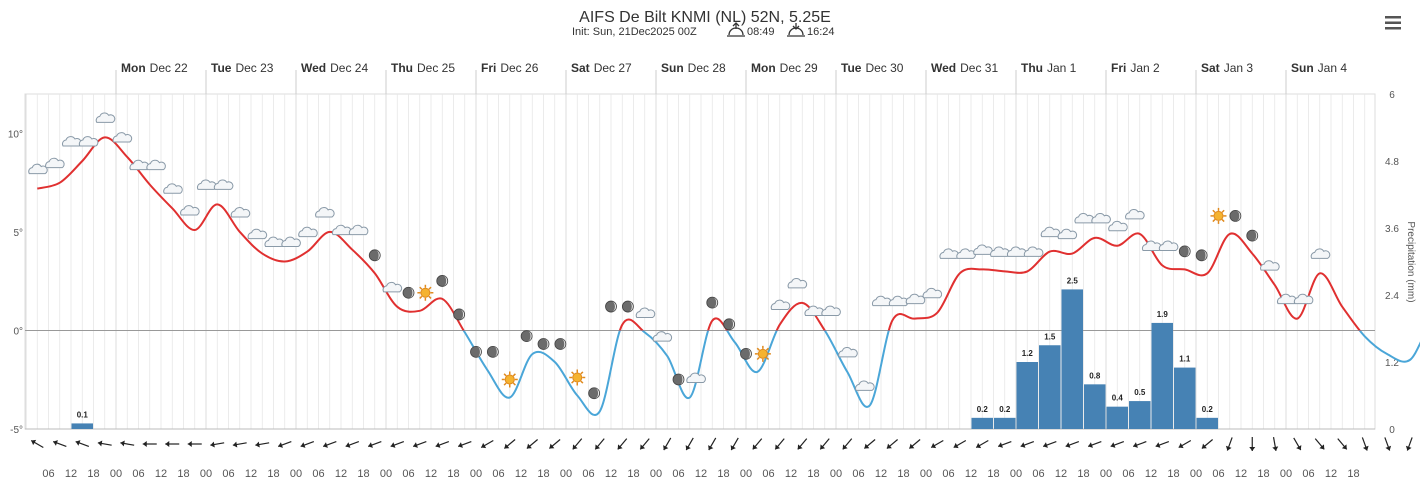 Image resolution: width=1420 pixels, height=485 pixels. What do you see at coordinates (1393, 23) in the screenshot?
I see `hamburger-menu-icon` at bounding box center [1393, 23].